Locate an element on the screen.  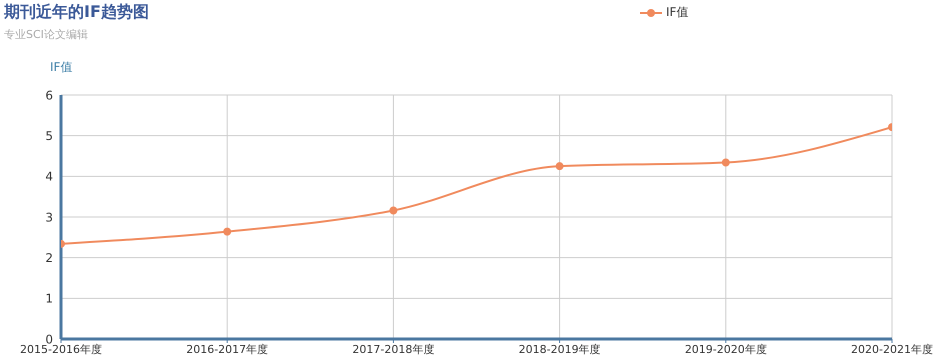
x-tick-label: 2016-2017年度 is located at coordinates (227, 349).